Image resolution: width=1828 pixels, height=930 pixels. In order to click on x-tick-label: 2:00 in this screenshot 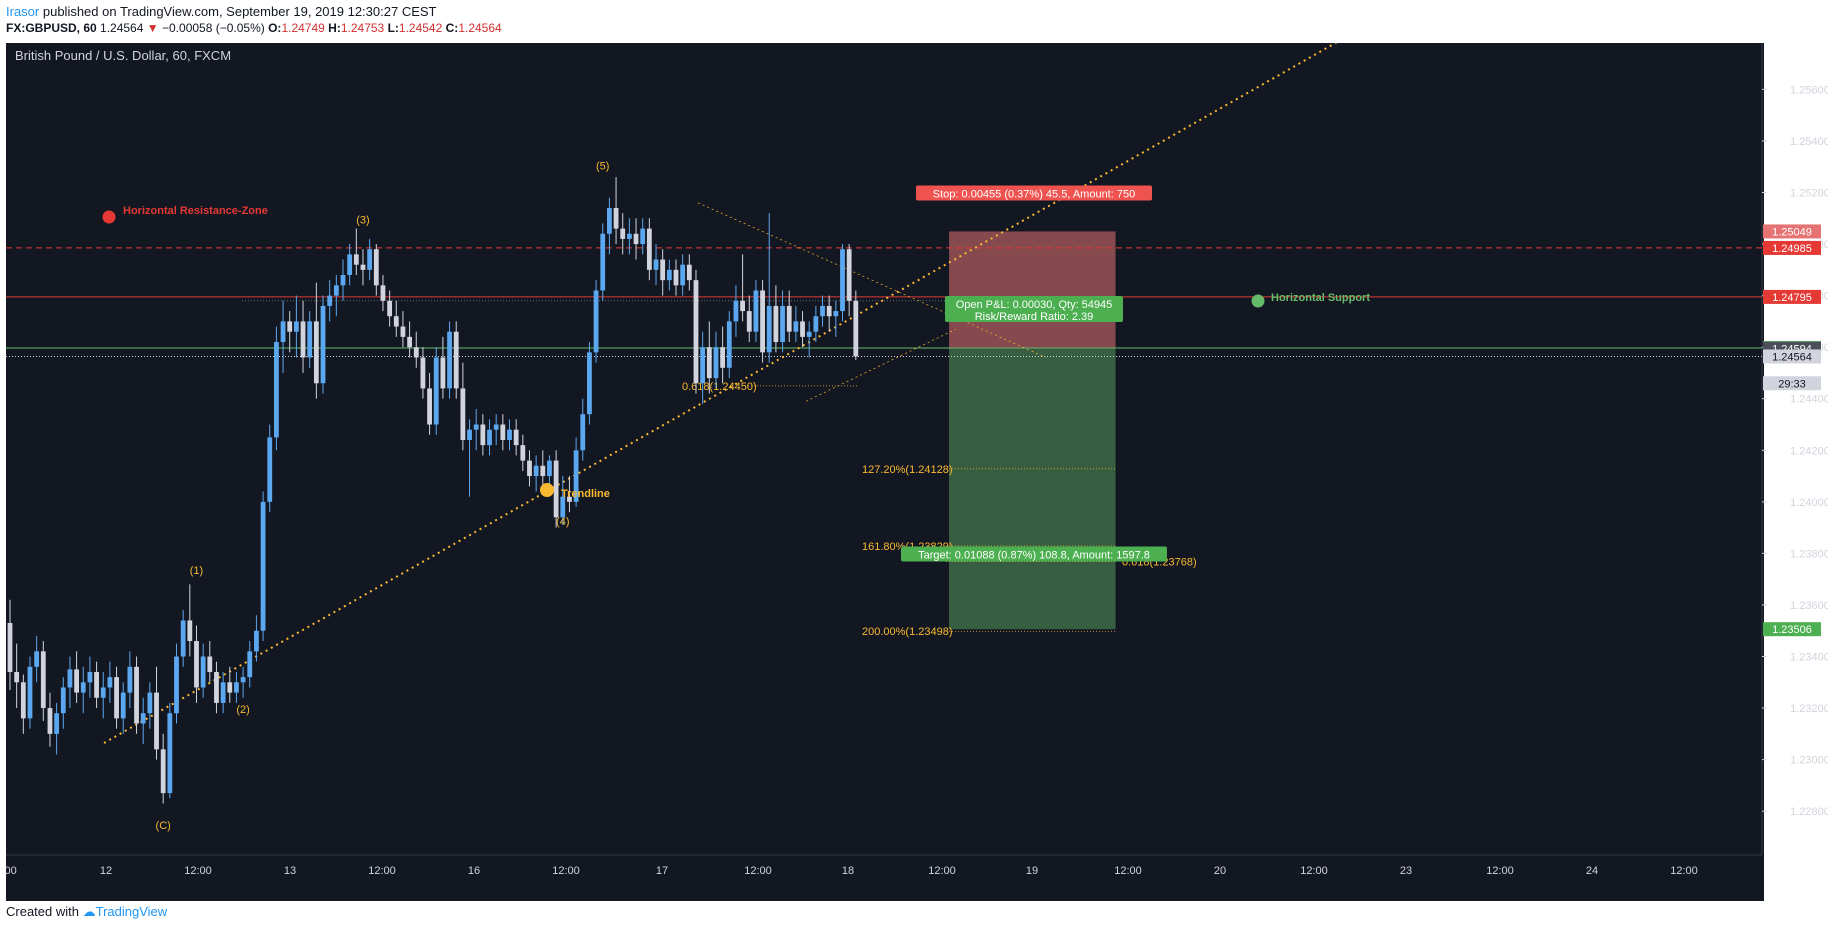, I will do `click(11, 871)`.